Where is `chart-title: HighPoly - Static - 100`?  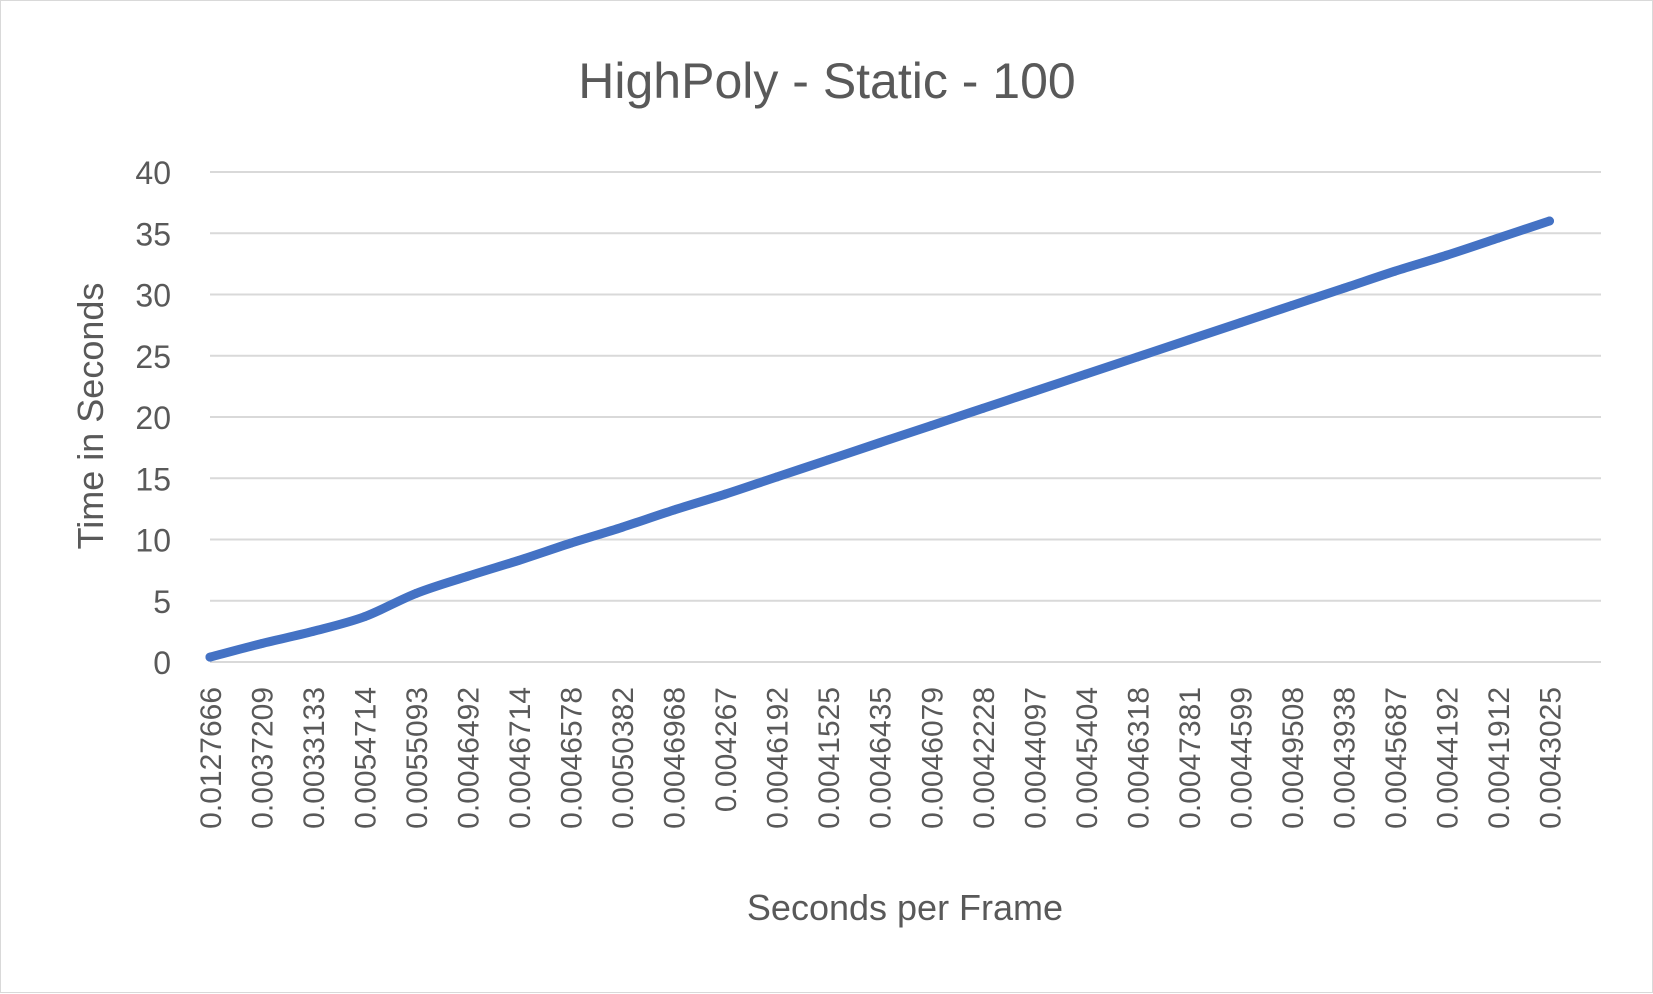
chart-title: HighPoly - Static - 100 is located at coordinates (826, 81).